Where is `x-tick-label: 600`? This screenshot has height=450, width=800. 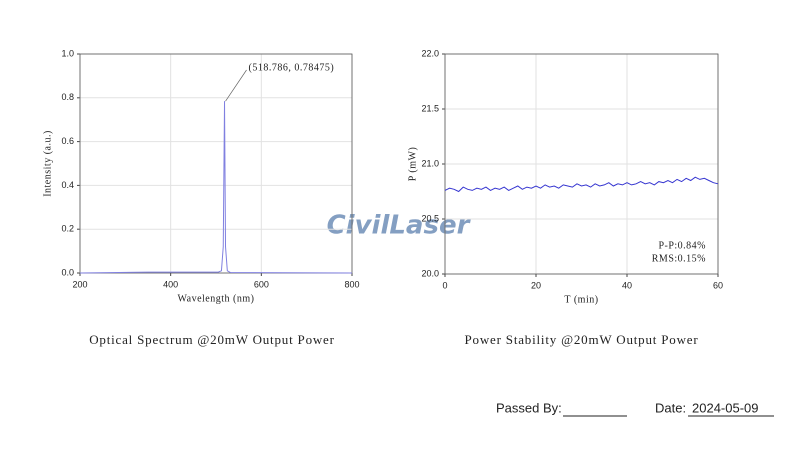
x-tick-label: 600 is located at coordinates (261, 284).